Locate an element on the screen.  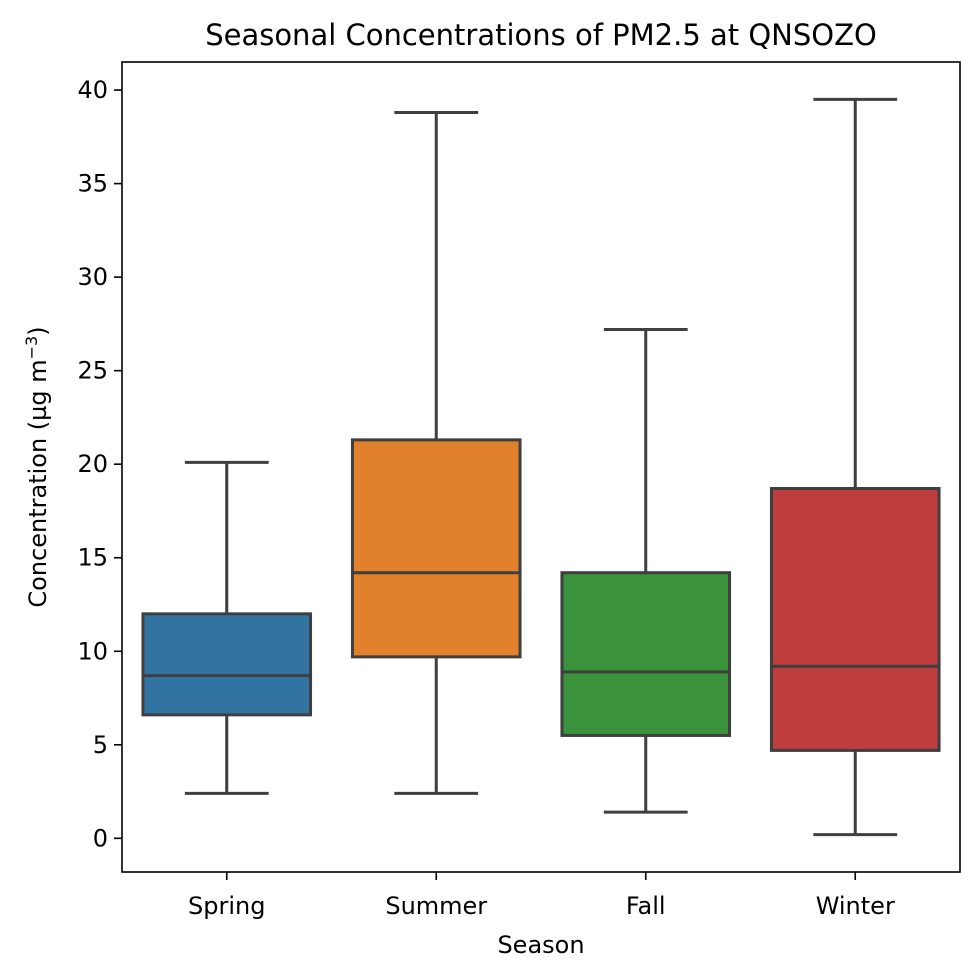
x-axis-title: Season is located at coordinates (540, 945).